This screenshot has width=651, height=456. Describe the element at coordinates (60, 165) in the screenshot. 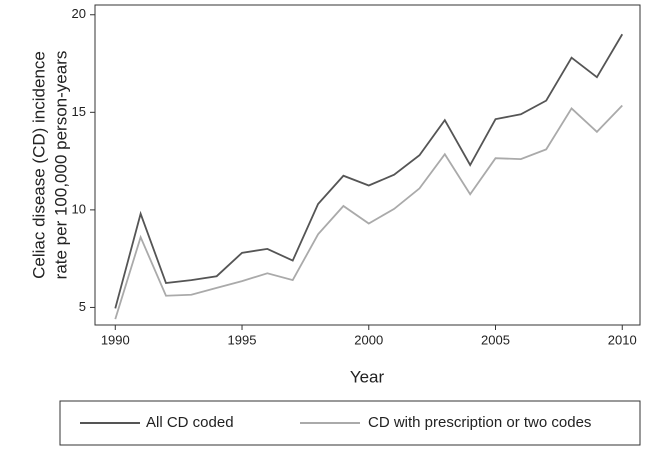

I see `y-axis-title: rate per 100,000 person-years` at that location.